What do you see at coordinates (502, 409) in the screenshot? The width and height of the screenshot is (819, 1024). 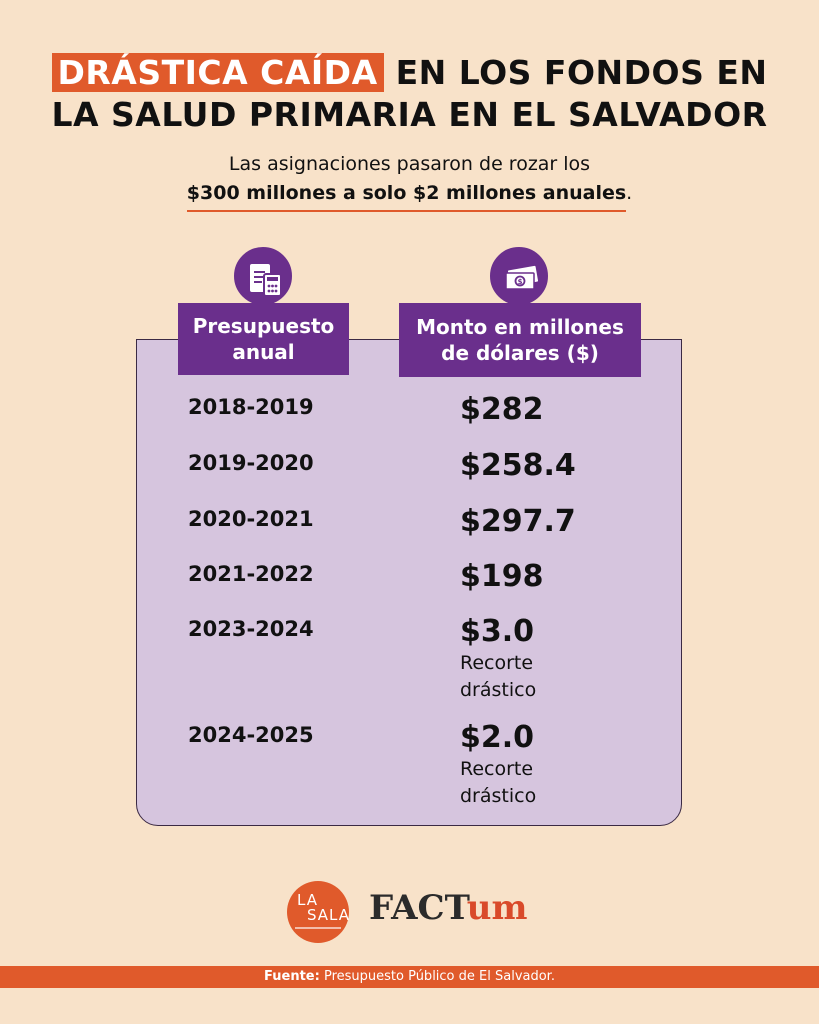 I see `row-amount-0: $282` at bounding box center [502, 409].